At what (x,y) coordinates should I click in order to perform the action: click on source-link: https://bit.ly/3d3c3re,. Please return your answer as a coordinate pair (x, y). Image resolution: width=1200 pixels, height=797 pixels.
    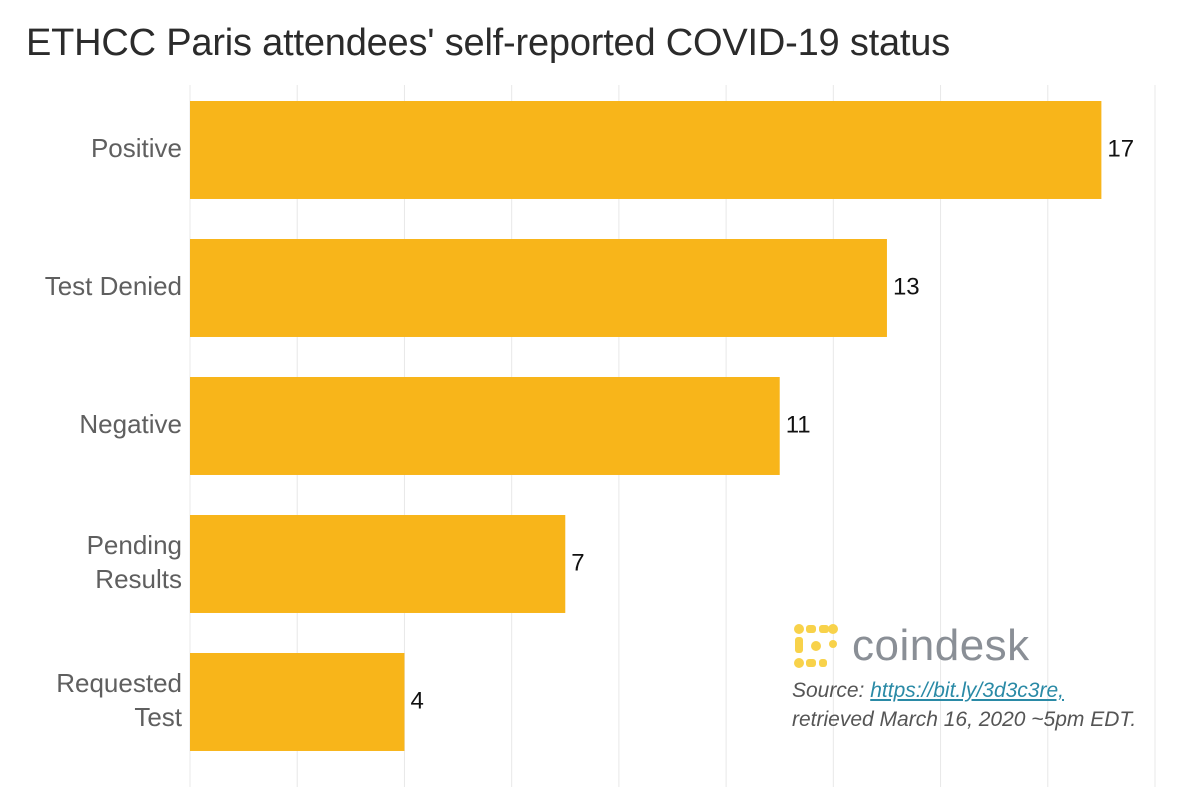
    Looking at the image, I should click on (967, 690).